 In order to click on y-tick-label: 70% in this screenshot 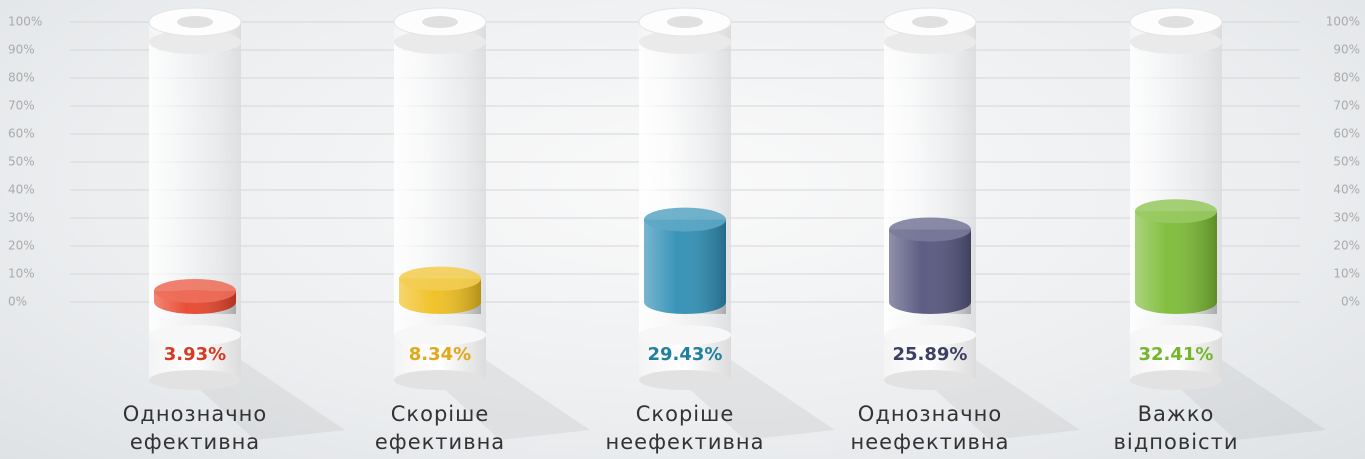, I will do `click(21, 106)`.